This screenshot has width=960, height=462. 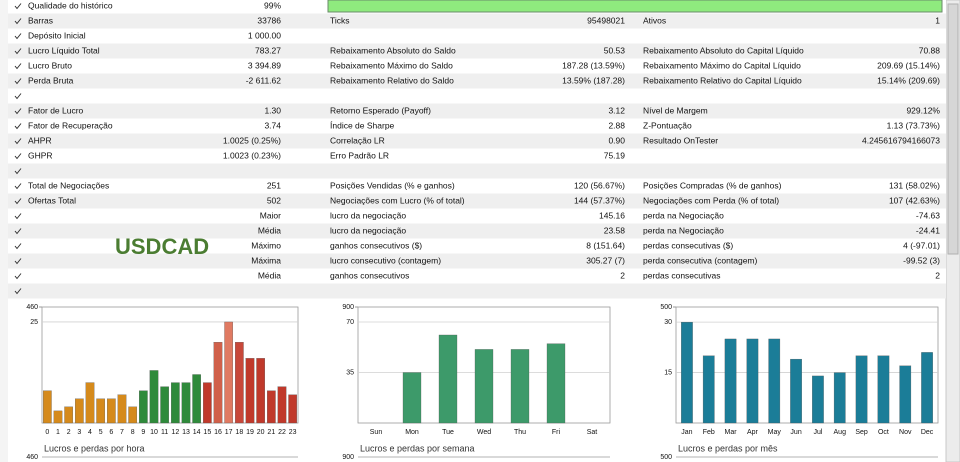 I want to click on scrollbar-thumb, so click(x=953, y=129).